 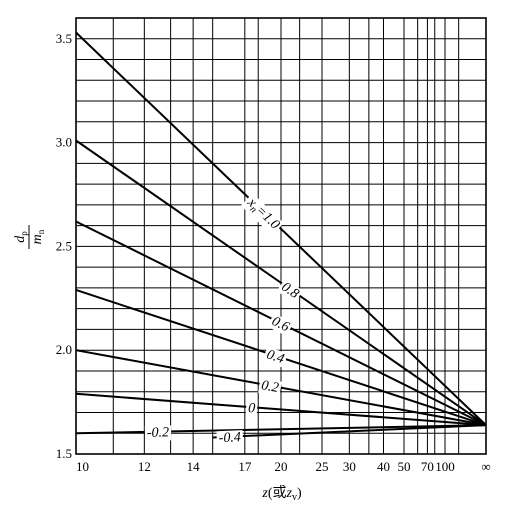 What do you see at coordinates (37, 239) in the screenshot?
I see `ylabel-den: m` at bounding box center [37, 239].